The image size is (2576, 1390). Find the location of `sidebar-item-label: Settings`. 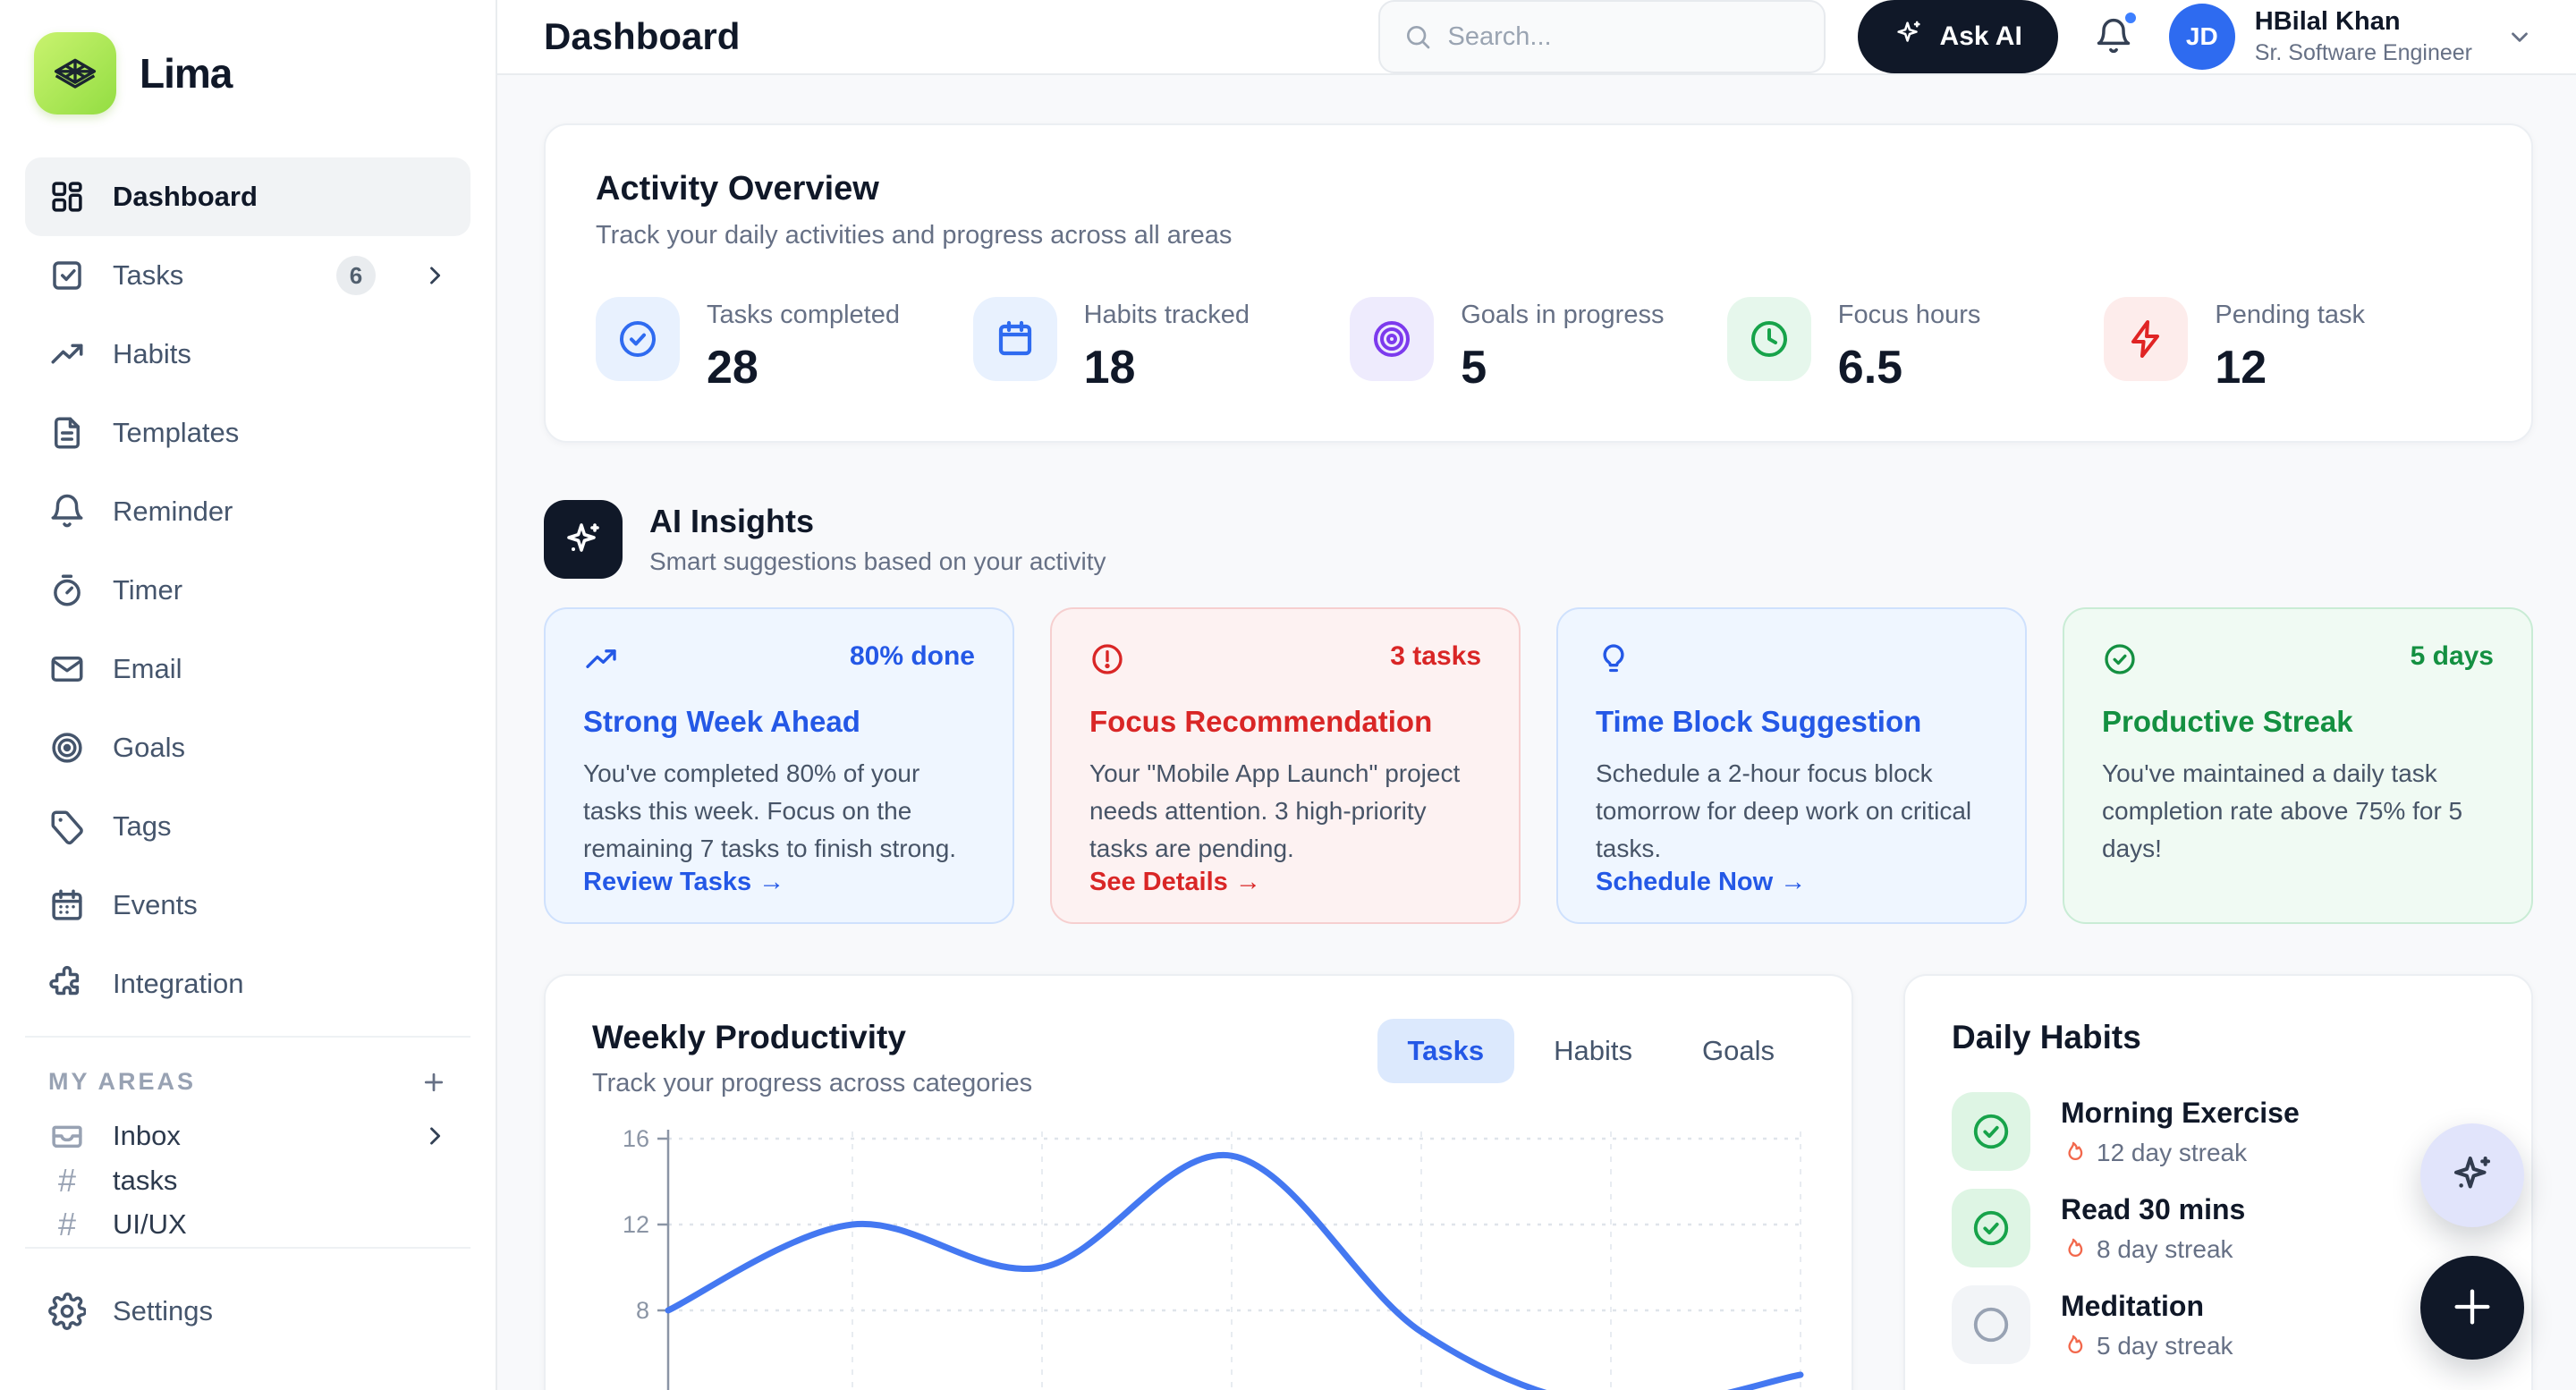

sidebar-item-label: Settings is located at coordinates (163, 1311).